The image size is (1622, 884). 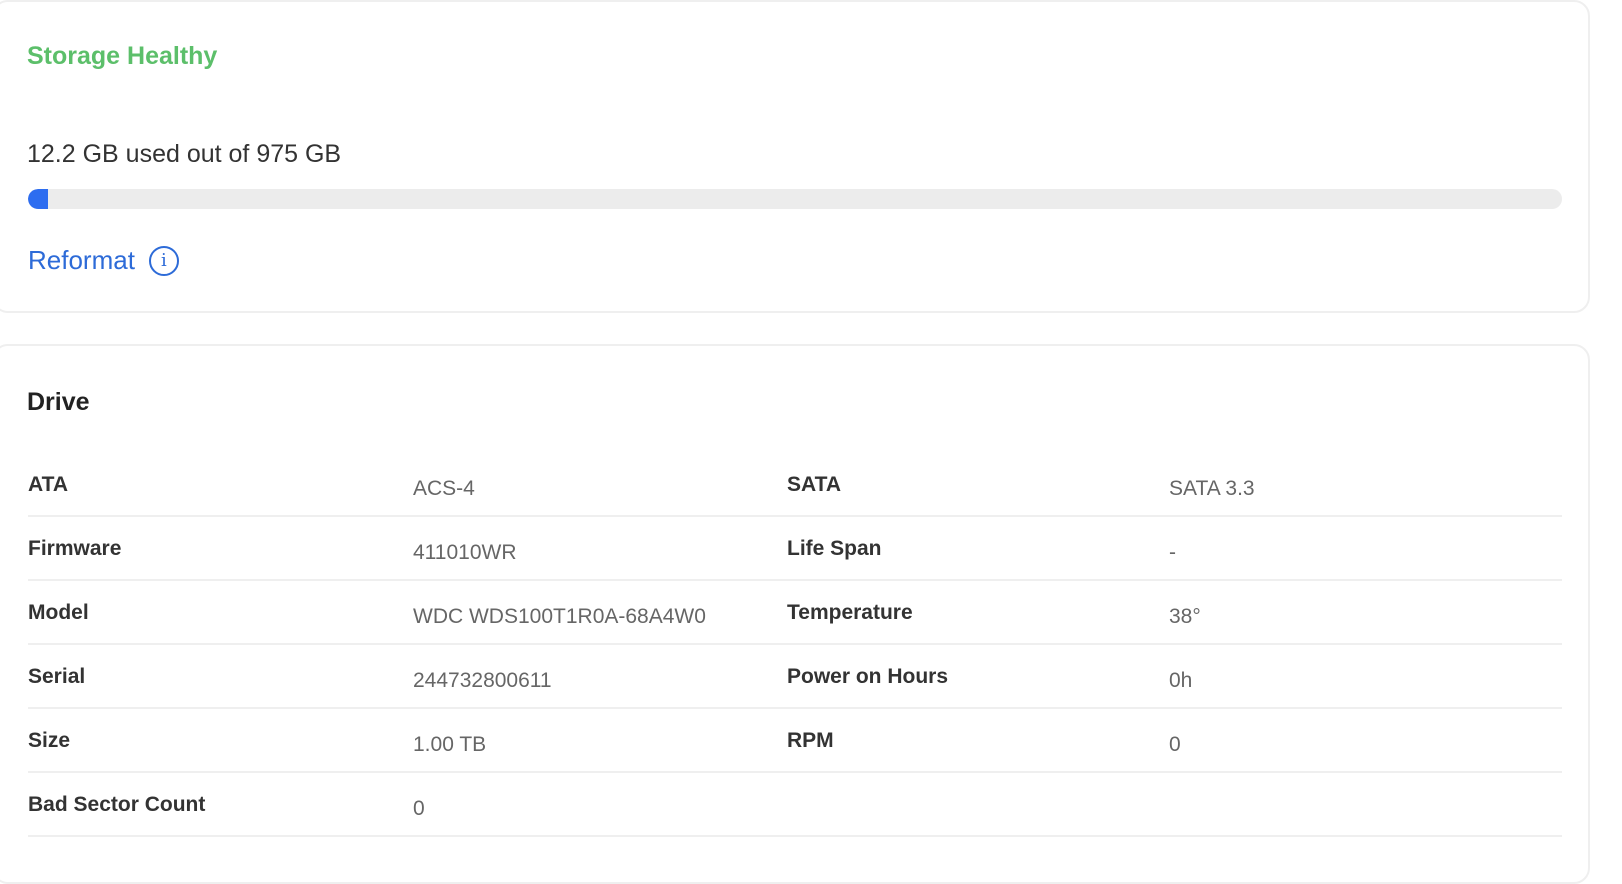 I want to click on storage-status: Storage Healthy, so click(x=122, y=56).